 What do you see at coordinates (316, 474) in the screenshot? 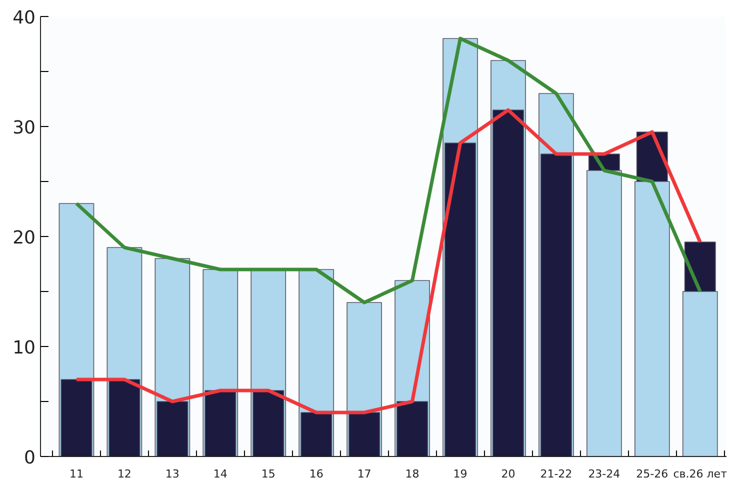
I see `x-tick-label: 16` at bounding box center [316, 474].